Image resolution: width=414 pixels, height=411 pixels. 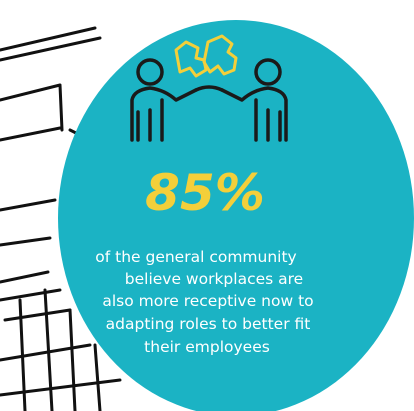 I want to click on description-line: also more receptive now to, so click(x=207, y=301).